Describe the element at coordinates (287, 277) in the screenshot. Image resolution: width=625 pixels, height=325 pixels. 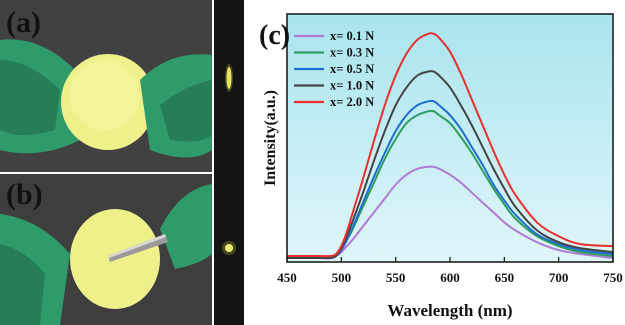
I see `x-tick-label: 450` at that location.